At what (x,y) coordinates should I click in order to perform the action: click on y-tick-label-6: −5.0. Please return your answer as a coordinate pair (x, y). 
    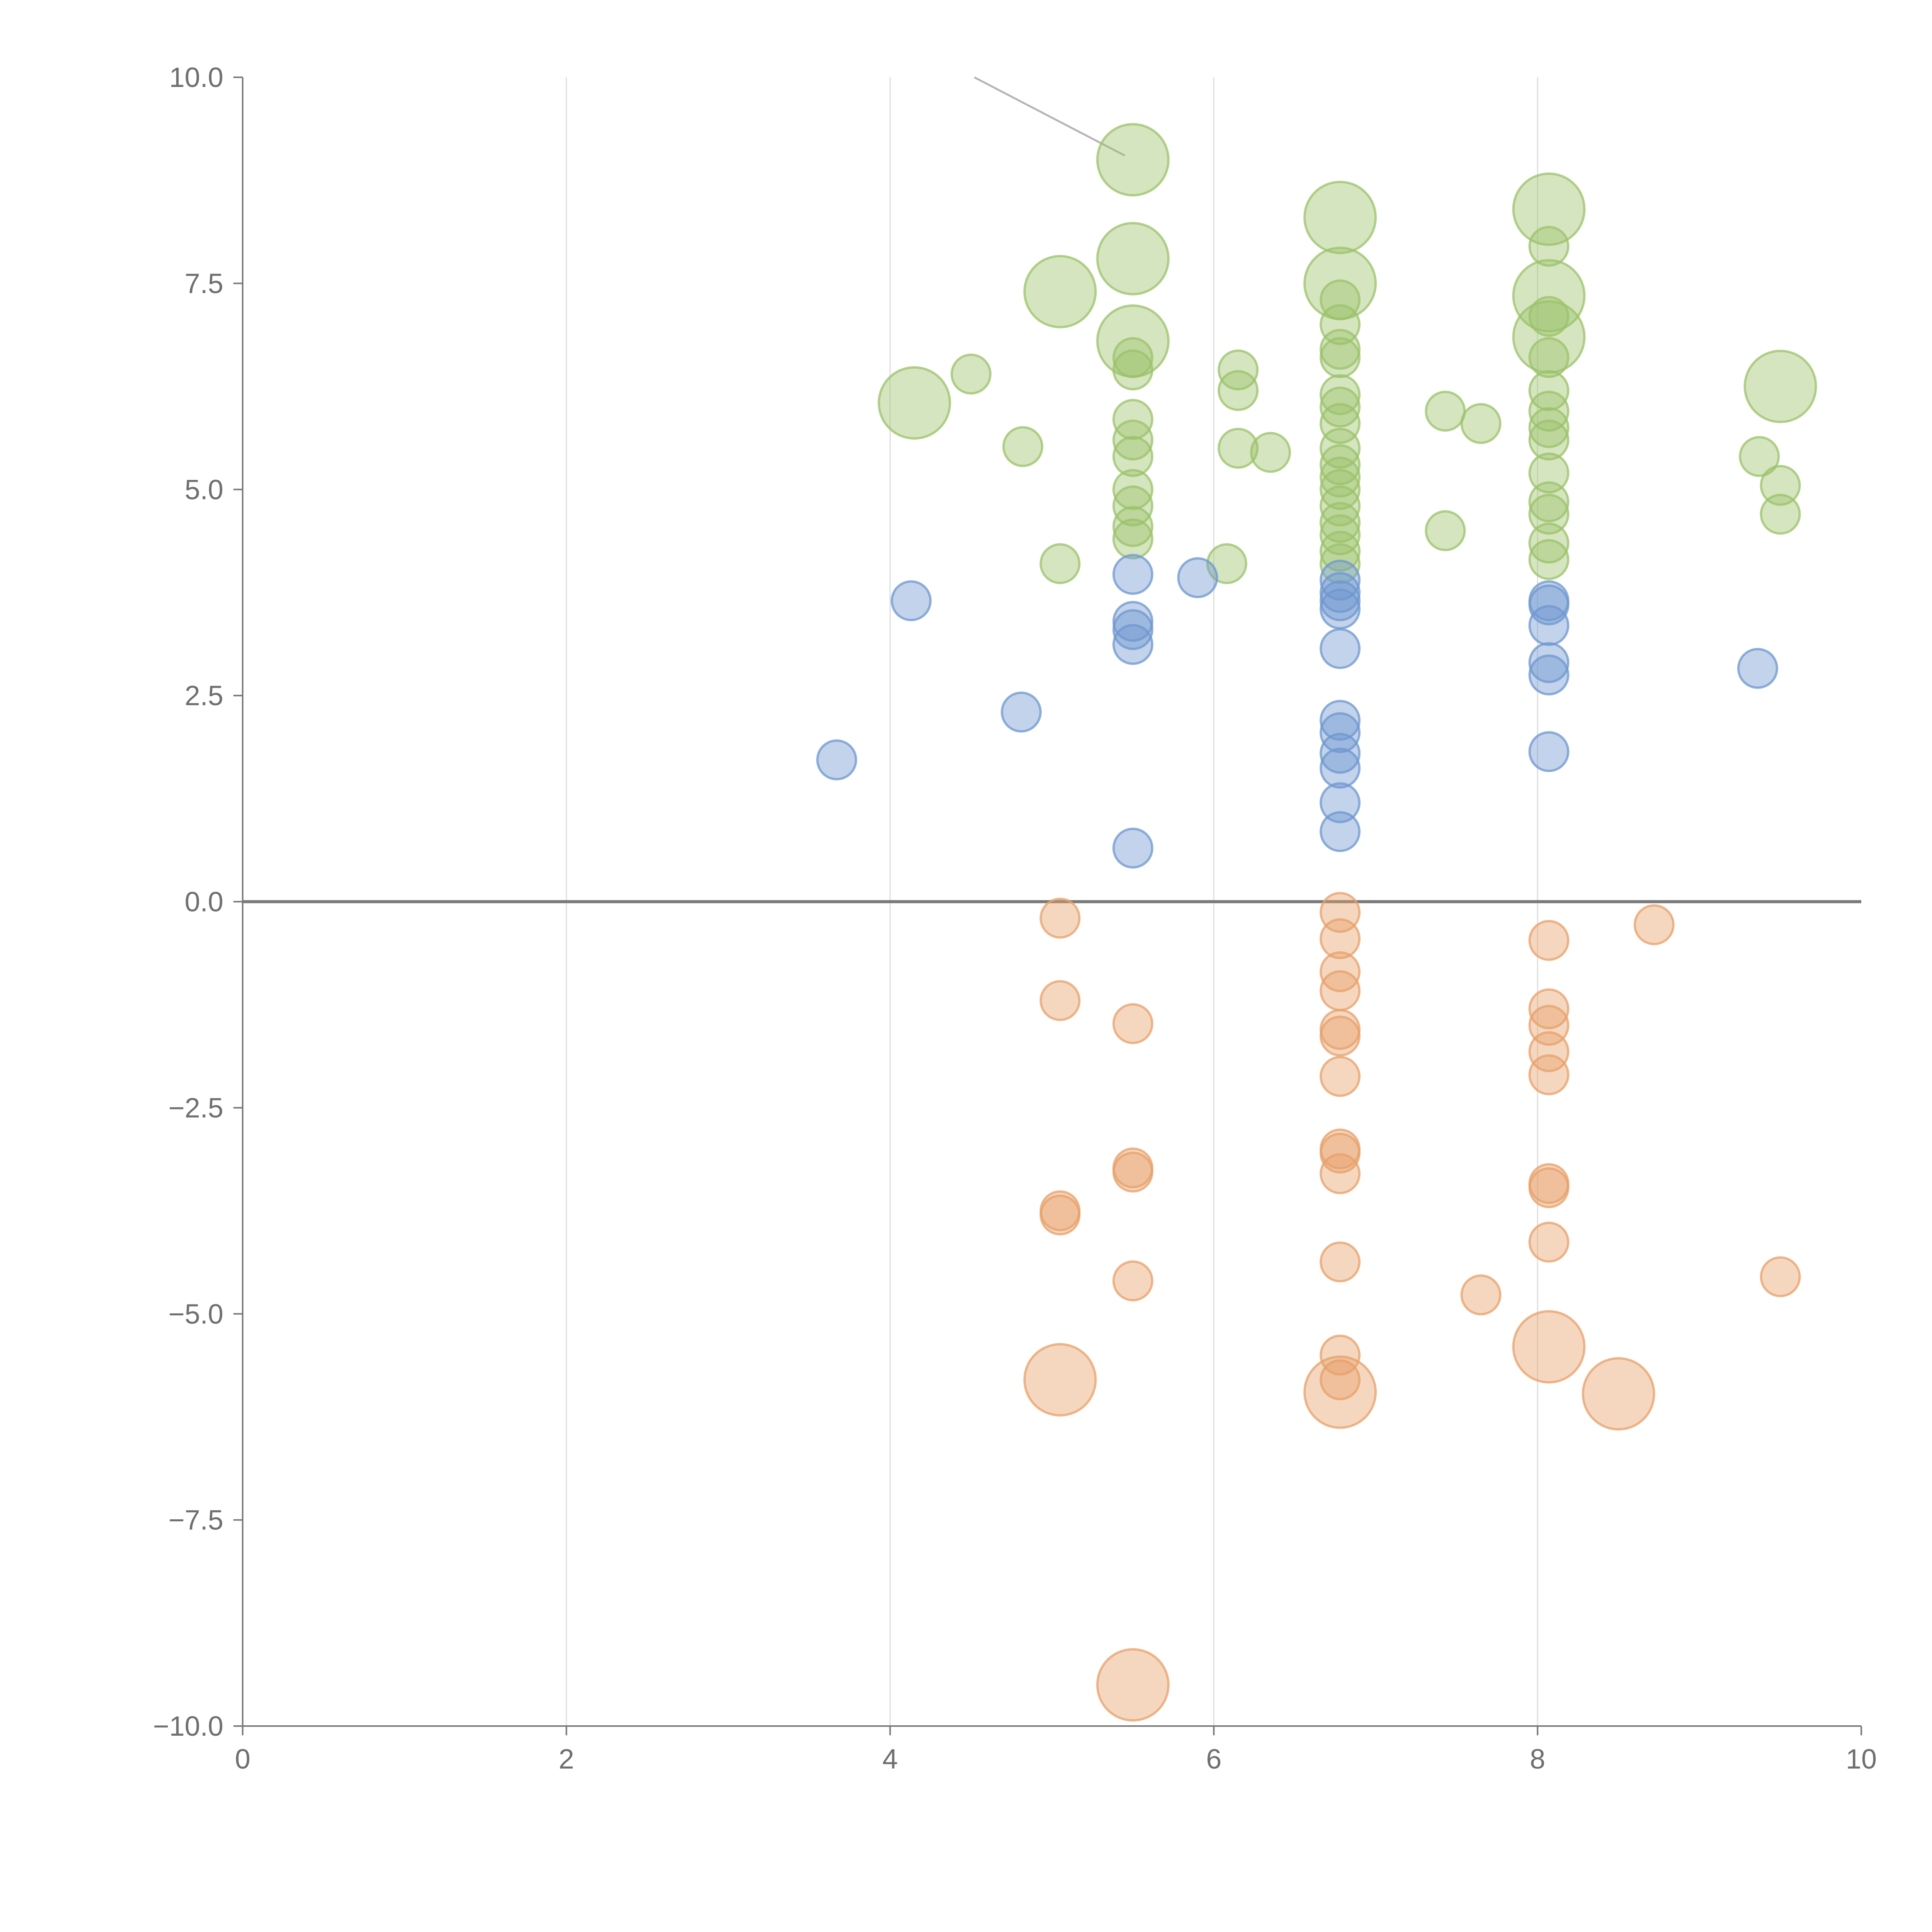
    Looking at the image, I should click on (196, 1314).